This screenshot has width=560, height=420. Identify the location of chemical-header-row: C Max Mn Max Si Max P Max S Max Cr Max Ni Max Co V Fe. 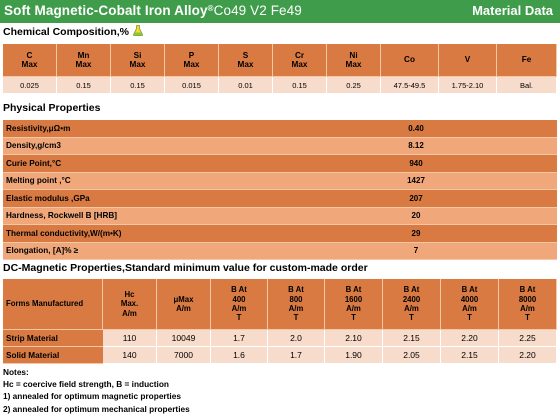
(280, 60).